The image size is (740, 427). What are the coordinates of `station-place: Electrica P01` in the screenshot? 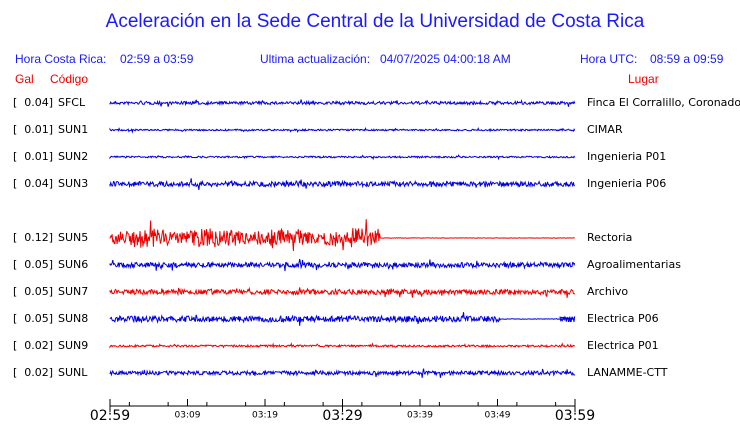 It's located at (623, 345).